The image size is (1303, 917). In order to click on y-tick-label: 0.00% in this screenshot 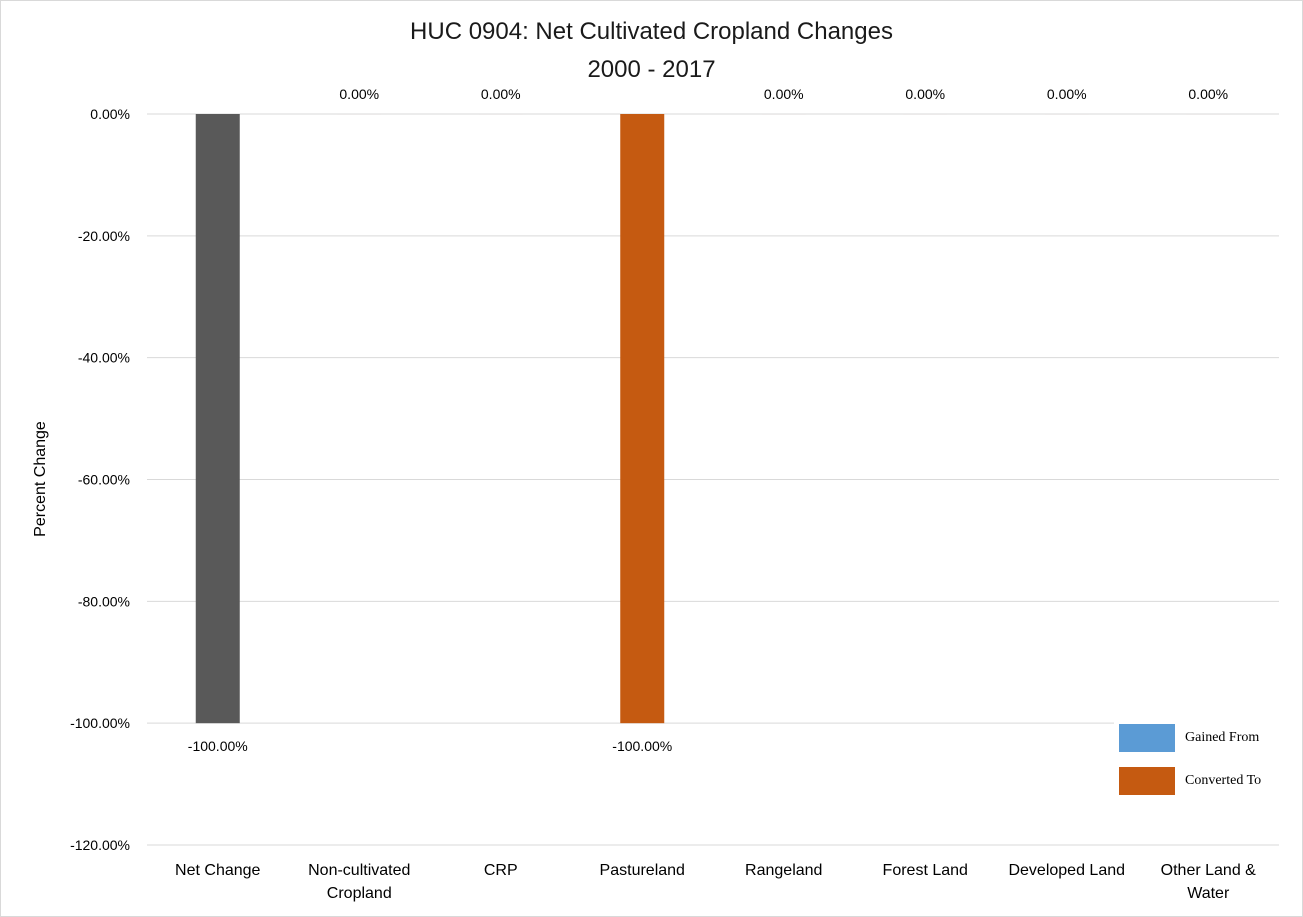, I will do `click(110, 114)`.